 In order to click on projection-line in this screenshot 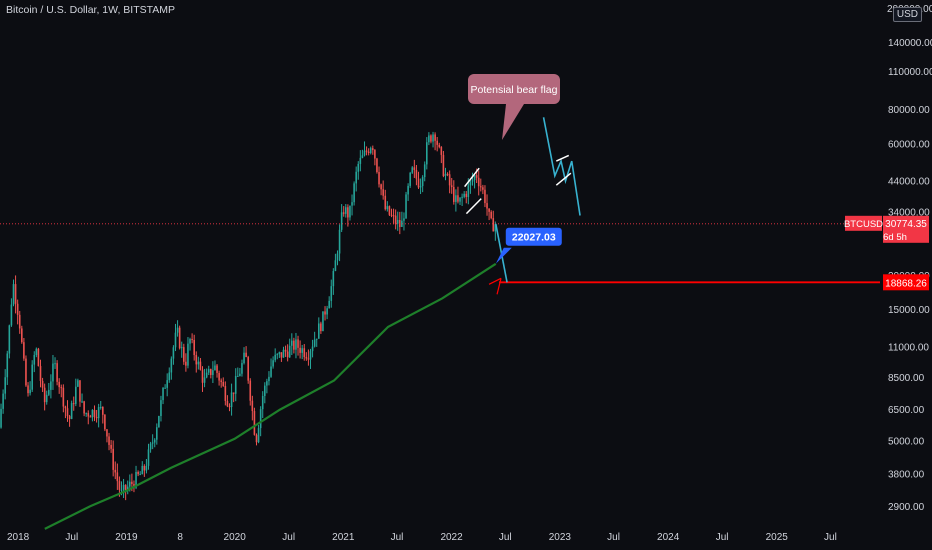, I will do `click(561, 166)`.